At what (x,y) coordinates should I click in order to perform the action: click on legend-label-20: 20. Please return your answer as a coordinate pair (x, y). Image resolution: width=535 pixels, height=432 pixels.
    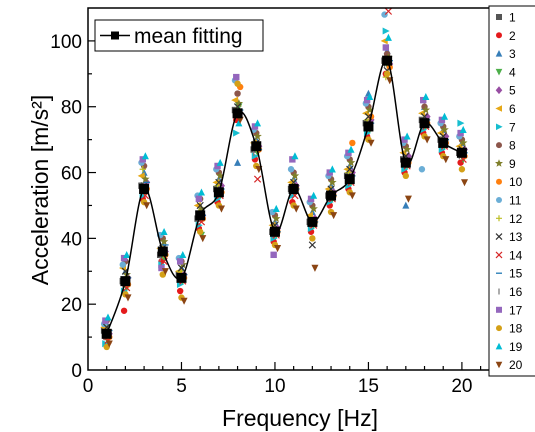
    Looking at the image, I should click on (516, 365).